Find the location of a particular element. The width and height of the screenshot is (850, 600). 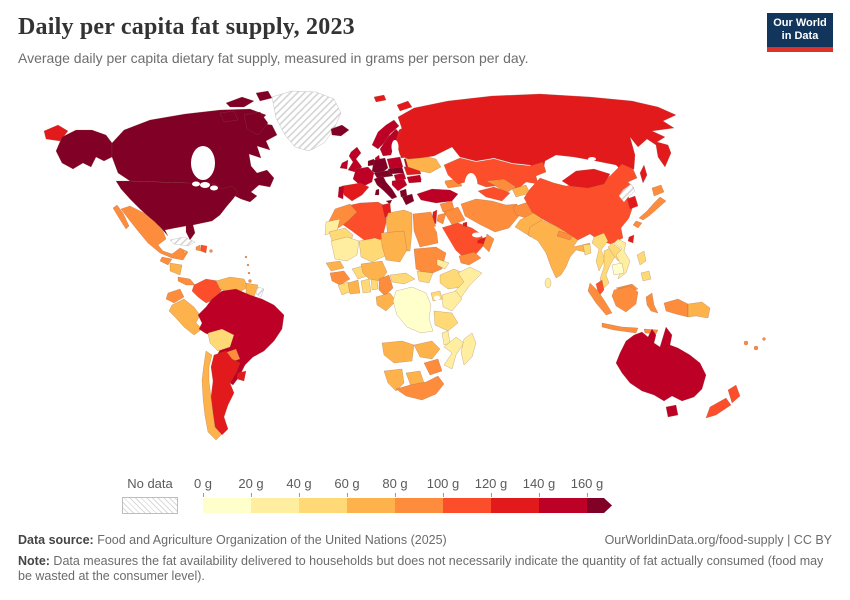

country-norway is located at coordinates (385, 134).